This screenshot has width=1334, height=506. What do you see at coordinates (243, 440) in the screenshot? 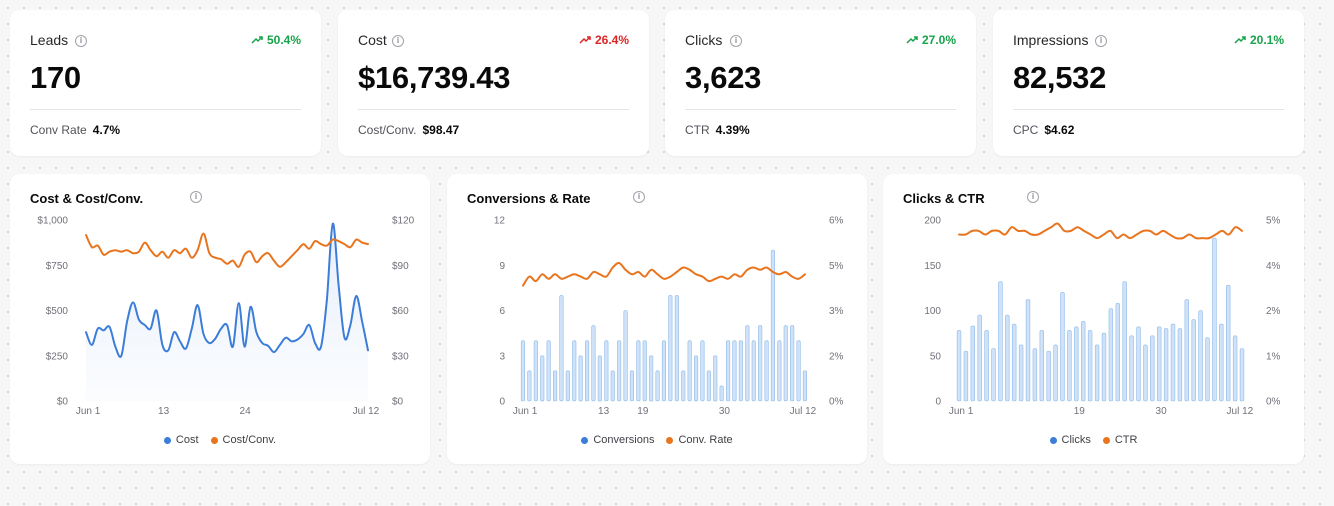
I see `legend-item-cost-per-conv: Cost/Conv.` at bounding box center [243, 440].